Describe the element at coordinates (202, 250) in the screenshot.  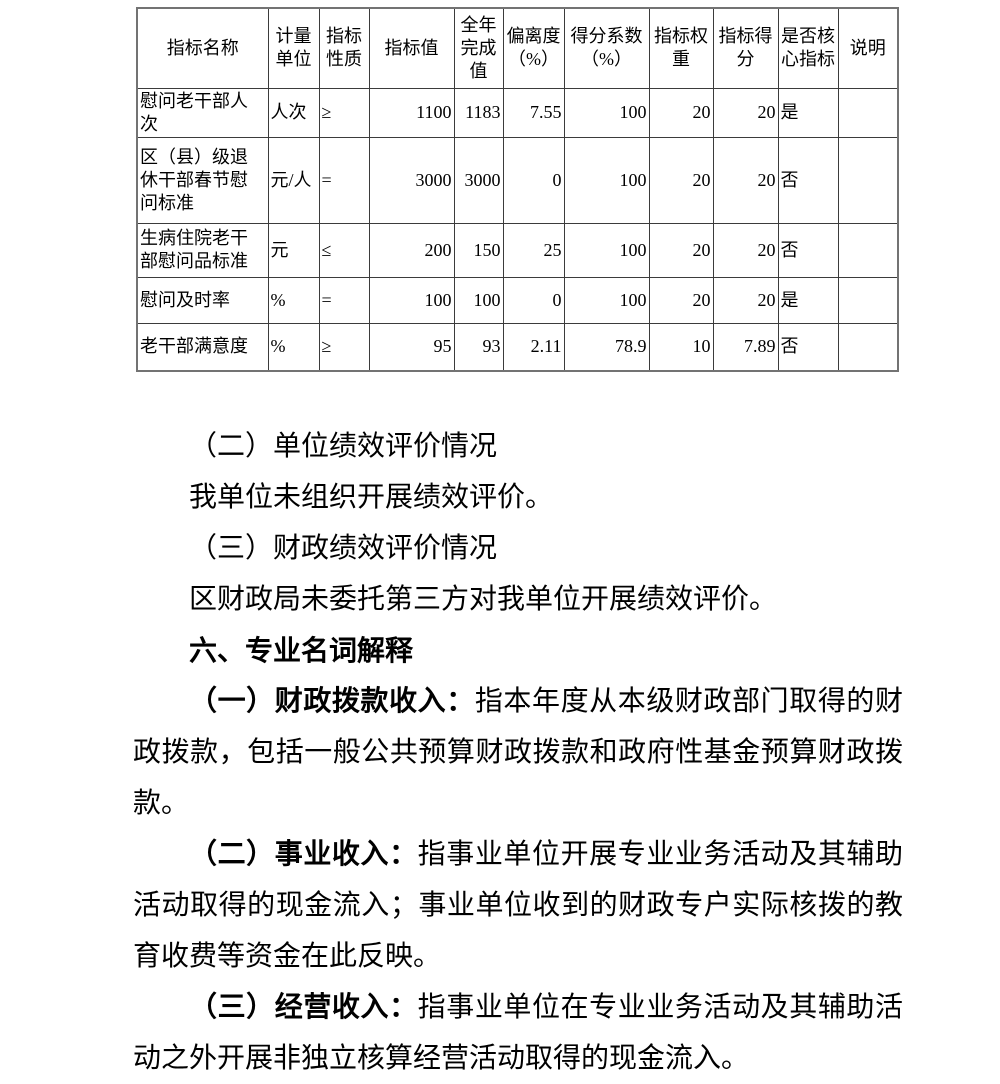
I see `cell-indicator-name: 生病住院老干部慰问品标准` at that location.